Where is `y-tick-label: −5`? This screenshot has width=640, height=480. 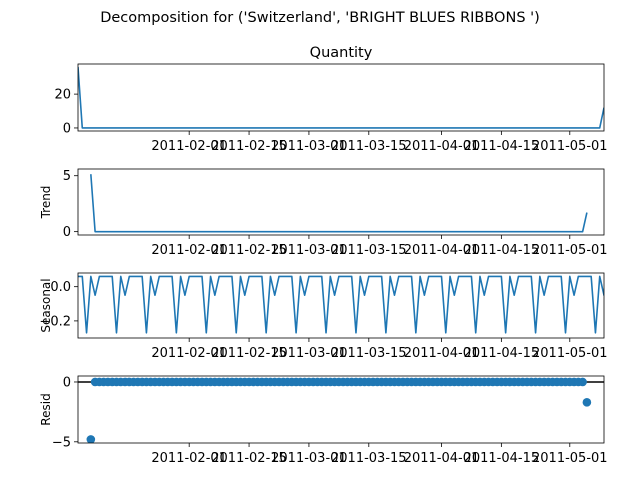
y-tick-label: −5 is located at coordinates (61, 442).